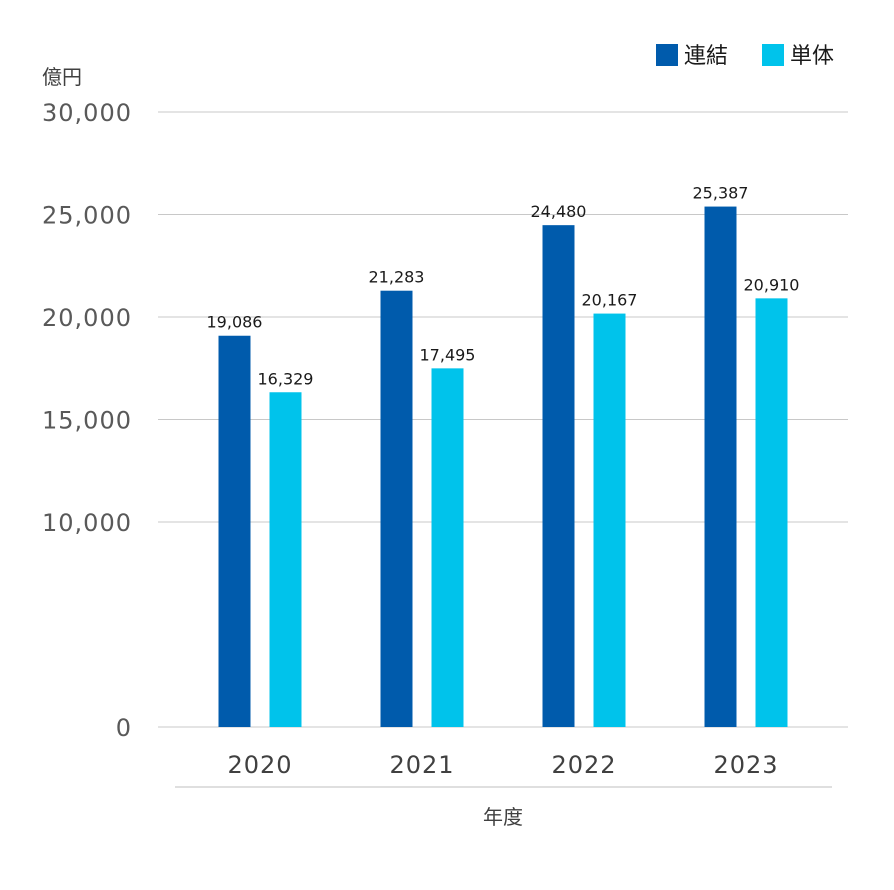 The image size is (894, 890). I want to click on y-tick-label: 10,000, so click(87, 523).